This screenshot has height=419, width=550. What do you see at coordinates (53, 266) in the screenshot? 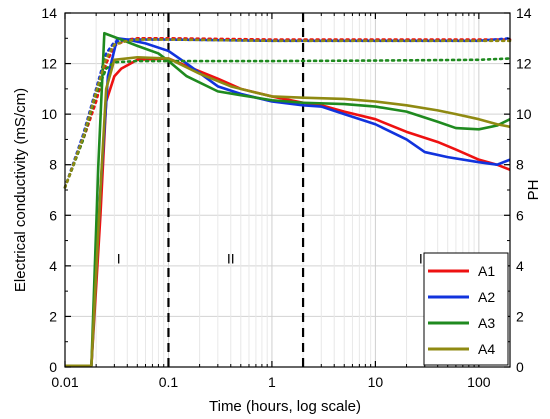
I see `y-tick-label-left: 4` at bounding box center [53, 266].